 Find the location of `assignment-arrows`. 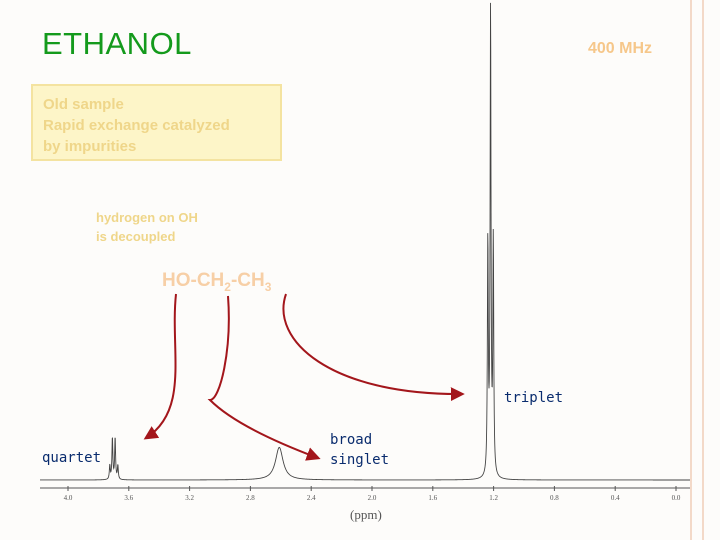

assignment-arrows is located at coordinates (304, 377).